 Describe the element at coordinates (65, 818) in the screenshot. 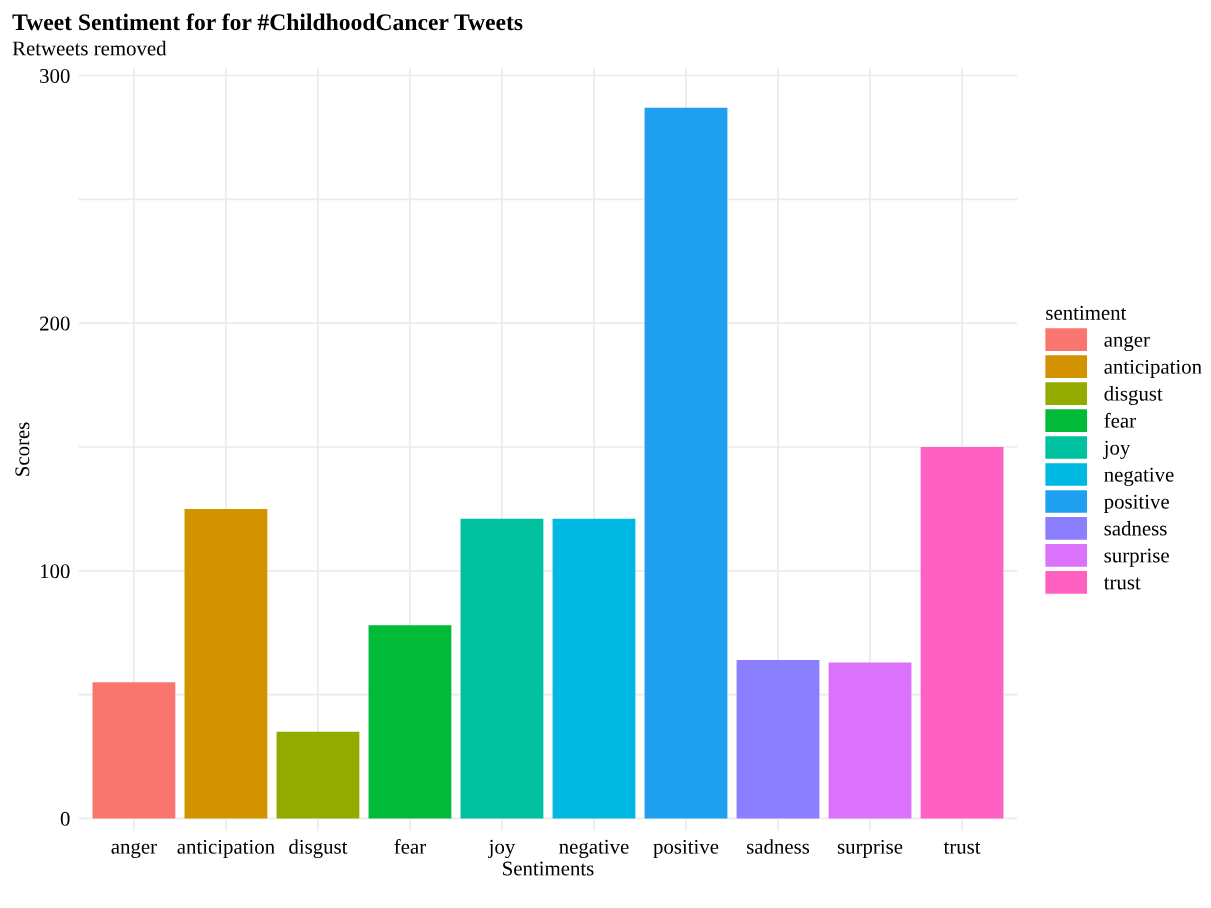

I see `y-tick-label: 0` at that location.